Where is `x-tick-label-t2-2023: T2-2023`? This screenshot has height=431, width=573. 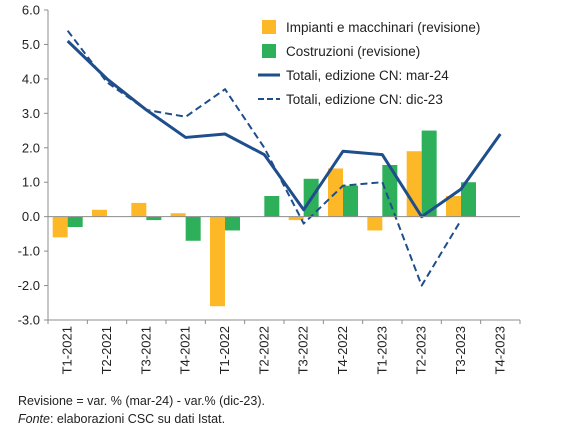
x-tick-label-t2-2023: T2-2023 is located at coordinates (421, 350).